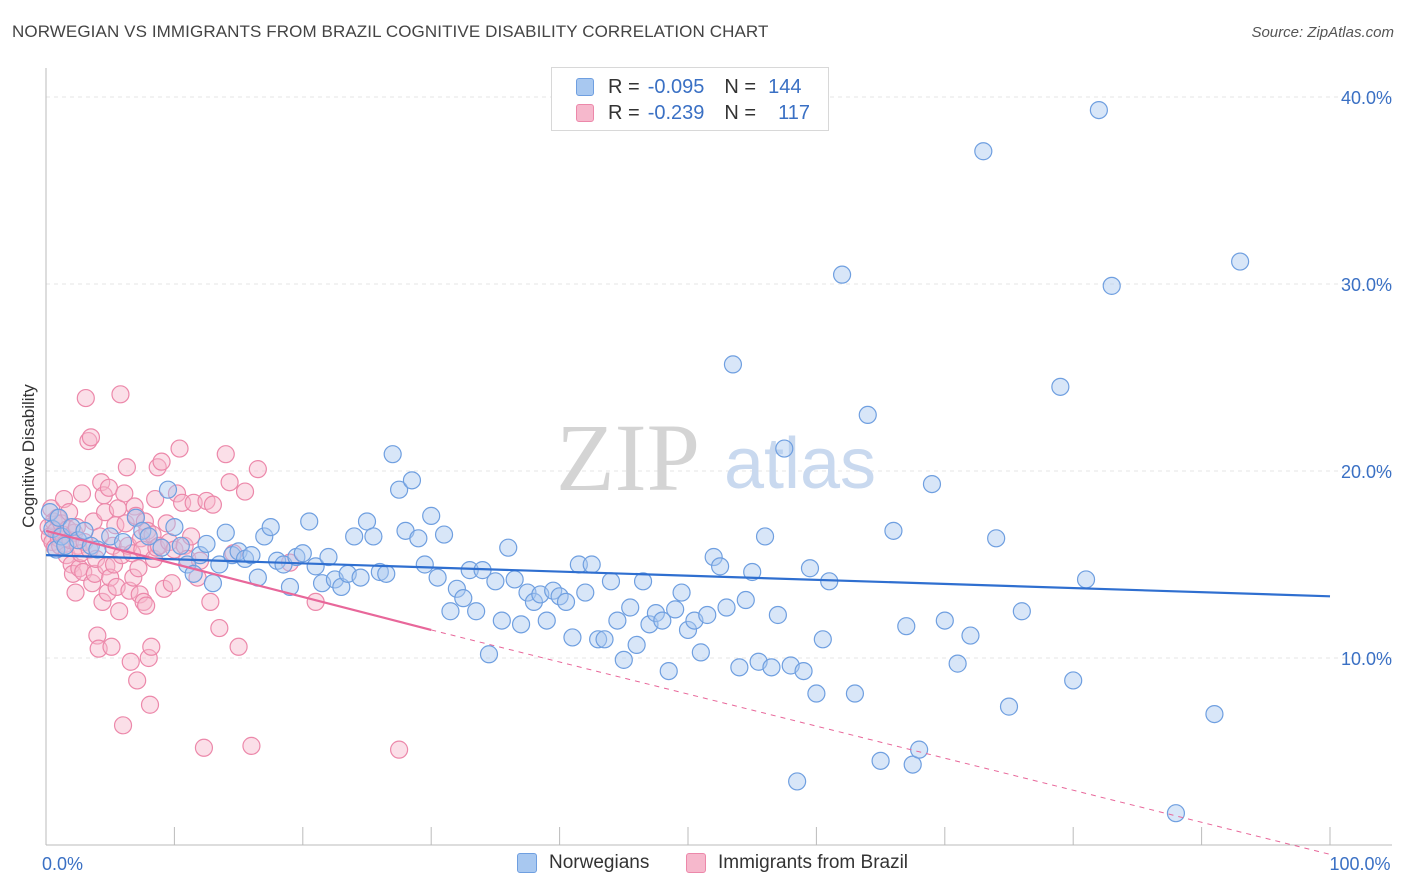  What do you see at coordinates (1366, 98) in the screenshot?
I see `y-tick-label: 40.0%` at bounding box center [1366, 98].